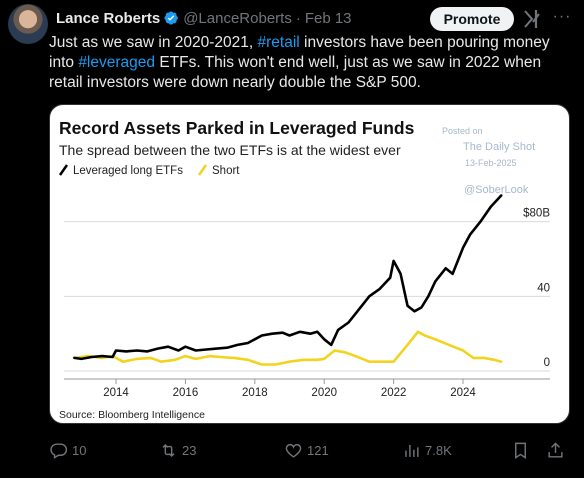 This screenshot has height=478, width=584. Describe the element at coordinates (117, 62) in the screenshot. I see `hashtag-leveraged-link: #leveraged` at that location.